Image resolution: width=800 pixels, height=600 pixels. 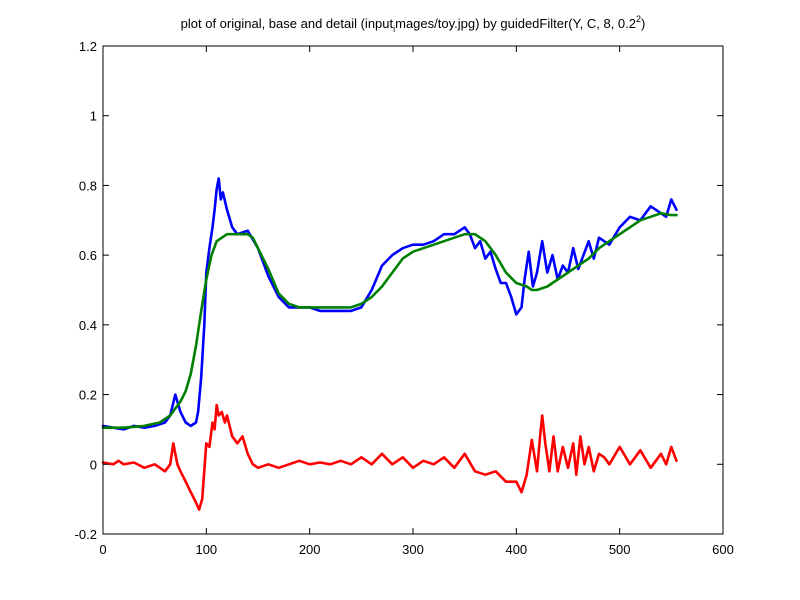 I want to click on y-tick-label: 0, so click(x=93, y=464).